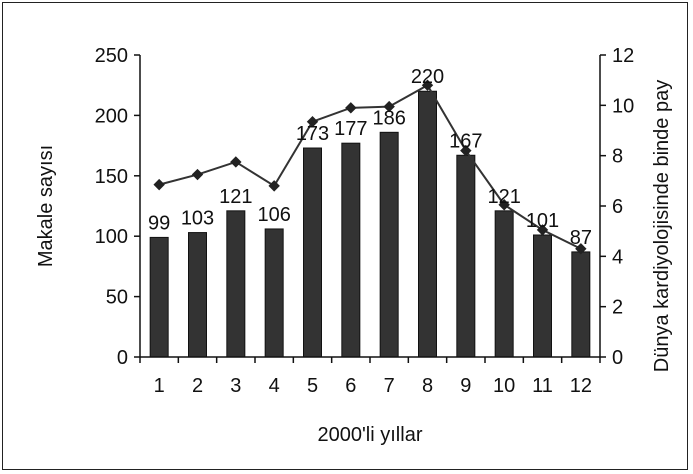  I want to click on x-tick-label: 5, so click(312, 386).